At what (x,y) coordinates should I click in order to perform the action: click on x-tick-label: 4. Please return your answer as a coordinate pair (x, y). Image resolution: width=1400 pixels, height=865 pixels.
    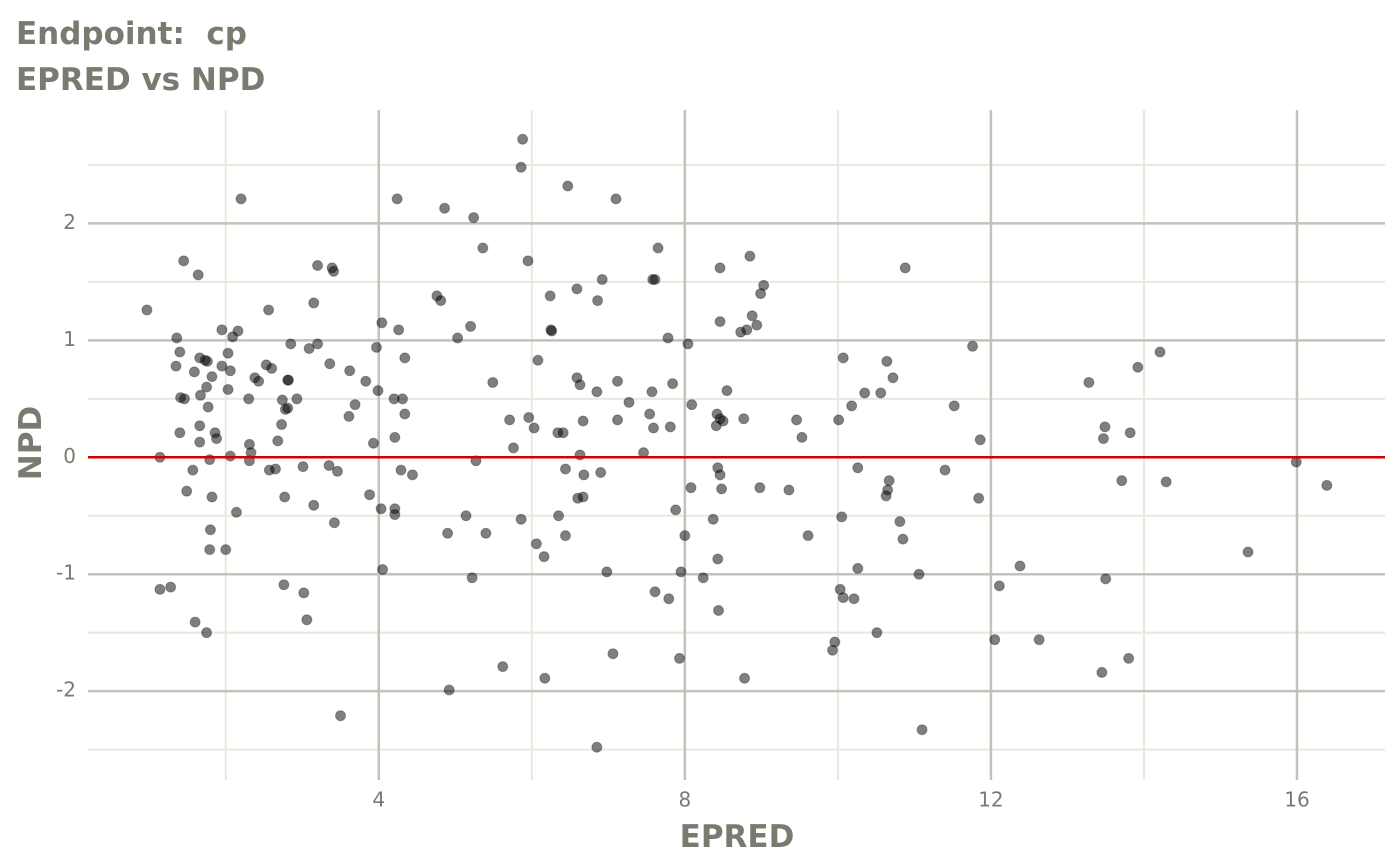
    Looking at the image, I should click on (378, 800).